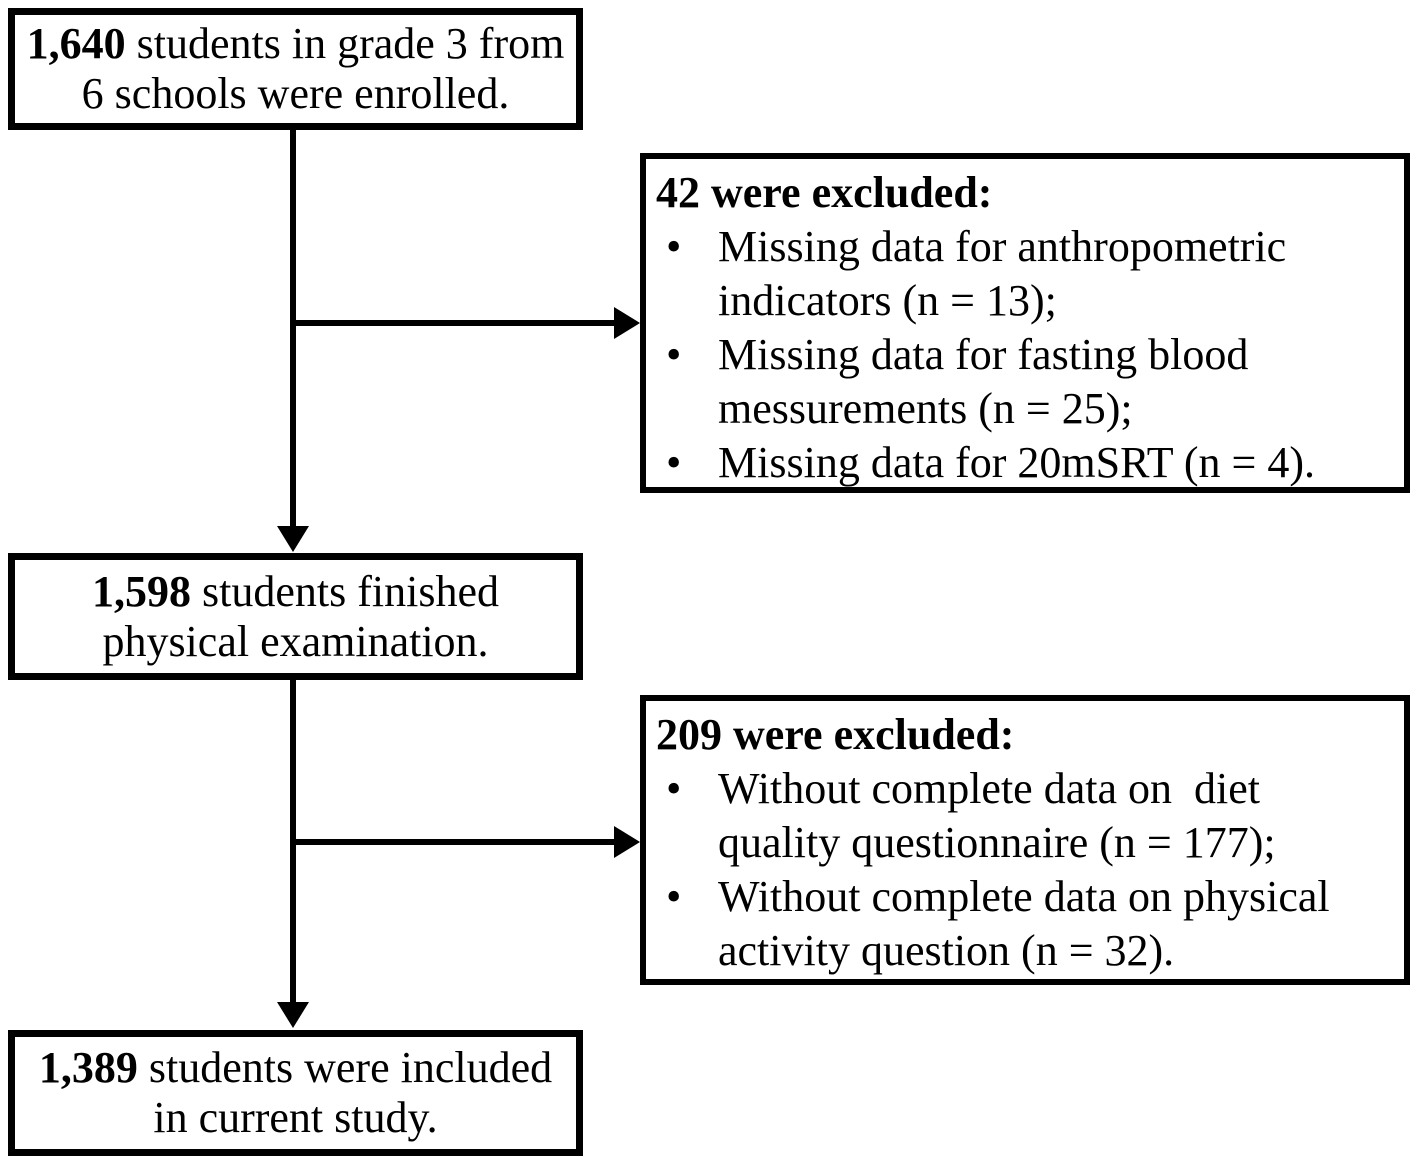 The image size is (1417, 1163). I want to click on enrolled-line1: 1,640 students in grade 3 from, so click(295, 44).